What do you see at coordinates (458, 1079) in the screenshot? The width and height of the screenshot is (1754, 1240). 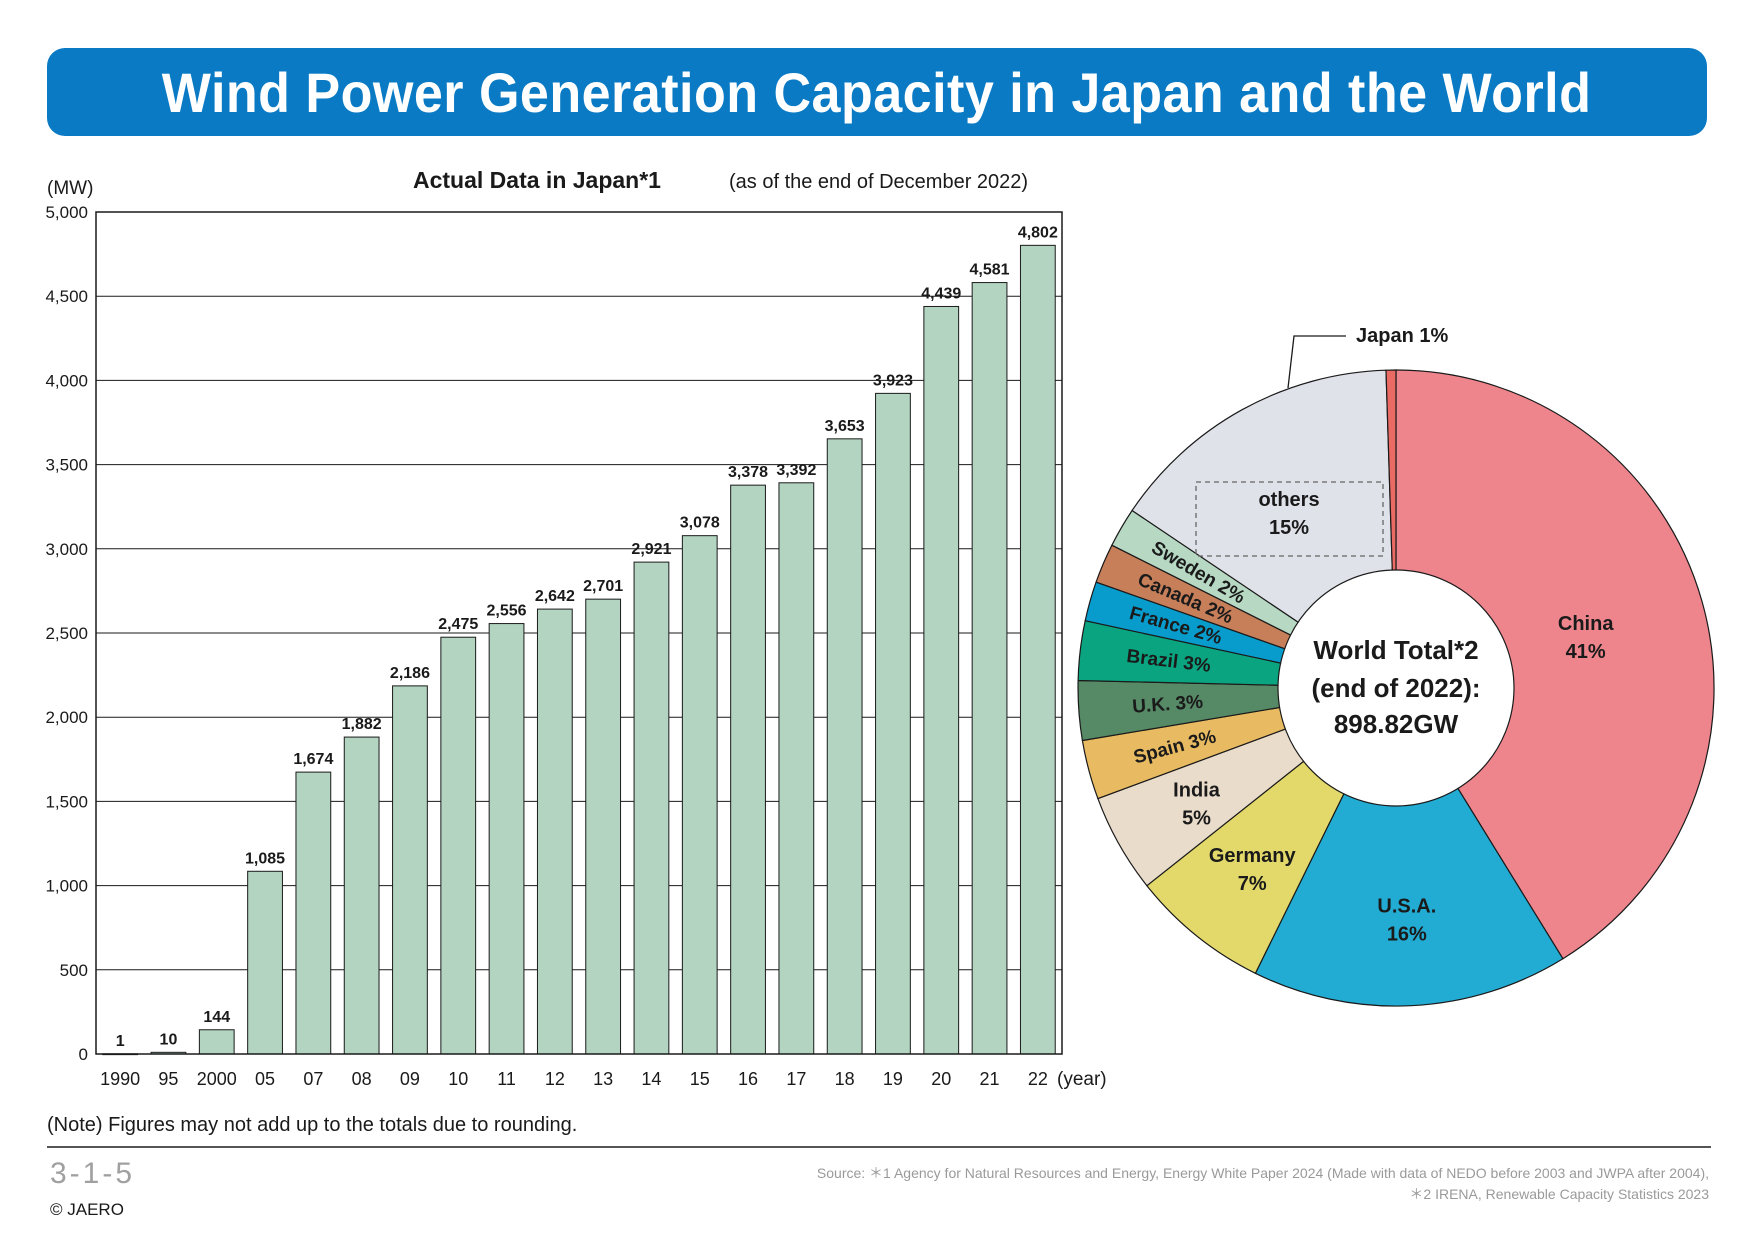 I see `x-tick-label: 10` at bounding box center [458, 1079].